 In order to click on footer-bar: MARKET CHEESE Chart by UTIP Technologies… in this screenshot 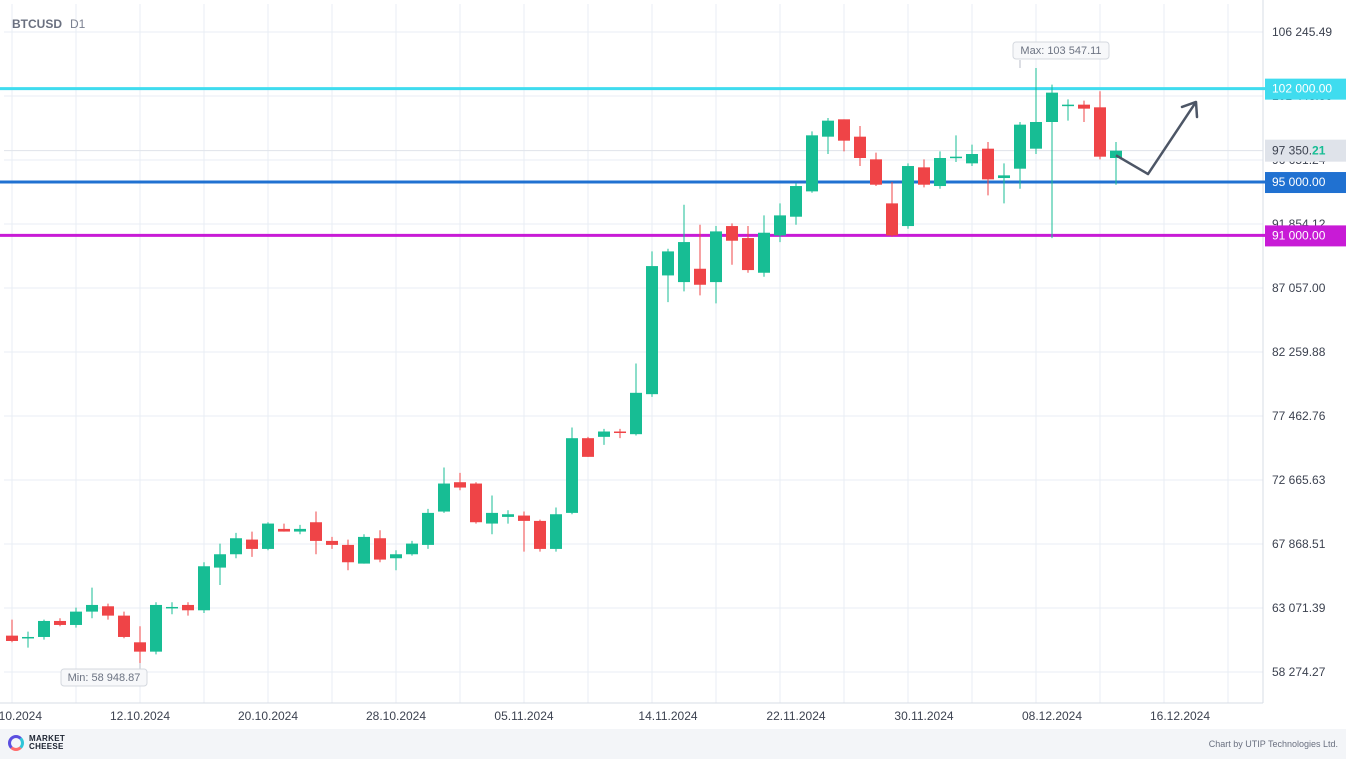, I will do `click(673, 744)`.